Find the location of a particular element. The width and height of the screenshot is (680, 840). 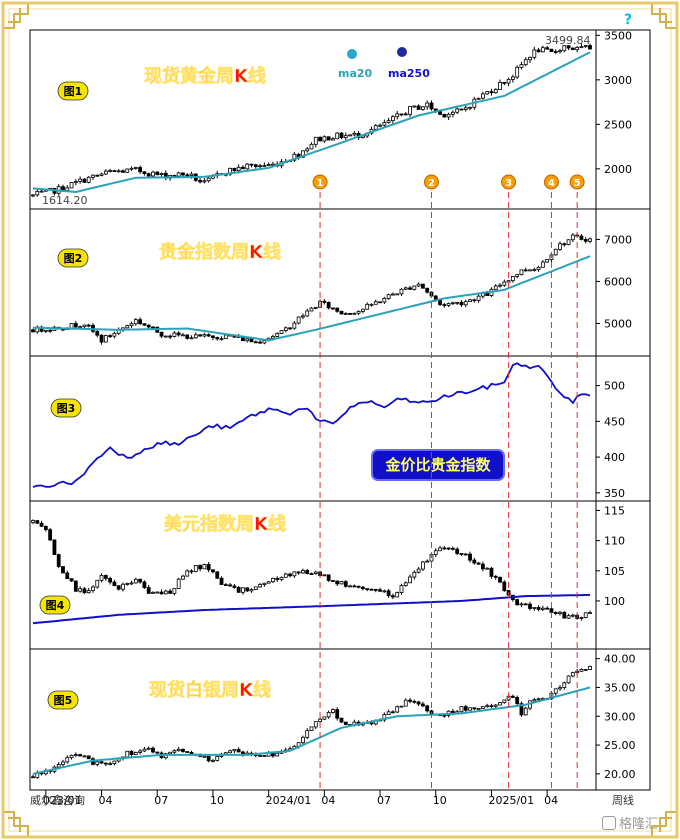

event-marker-label: 1 is located at coordinates (320, 183).